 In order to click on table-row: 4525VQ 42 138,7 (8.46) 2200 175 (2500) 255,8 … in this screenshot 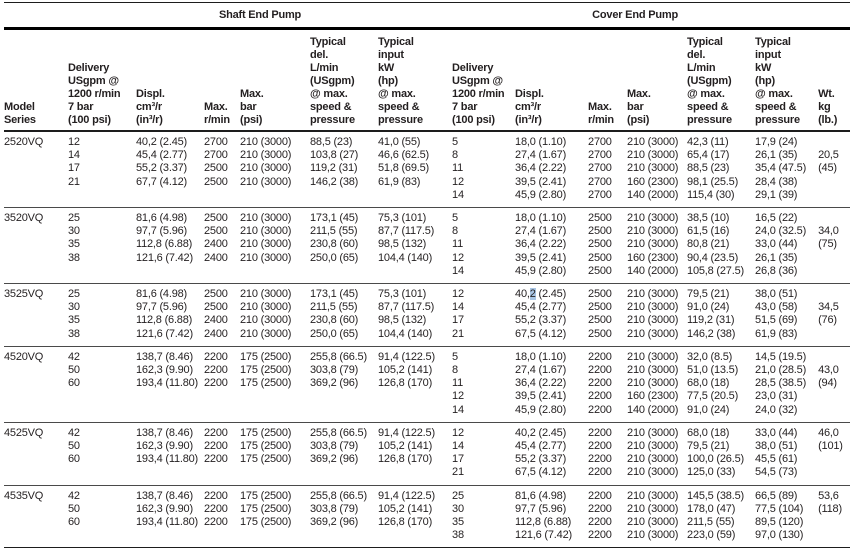, I will do `click(427, 431)`.